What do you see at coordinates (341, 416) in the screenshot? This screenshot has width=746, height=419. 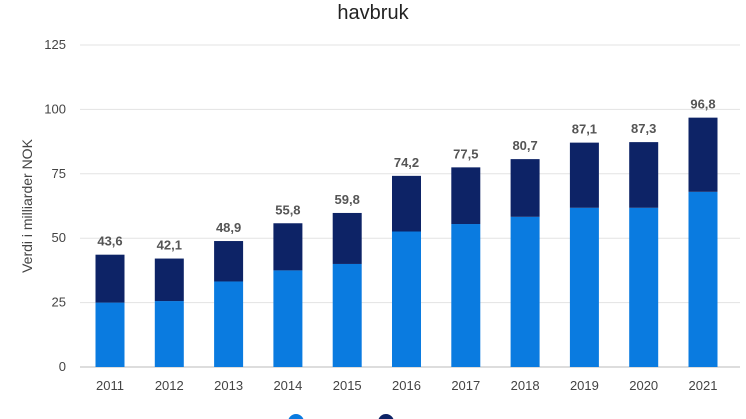 I see `legend` at bounding box center [341, 416].